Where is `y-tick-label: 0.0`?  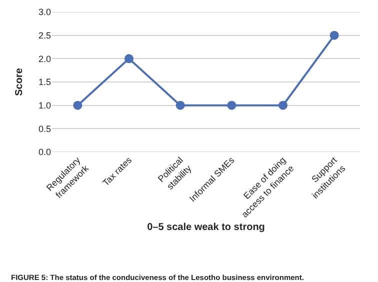 y-tick-label: 0.0 is located at coordinates (44, 152).